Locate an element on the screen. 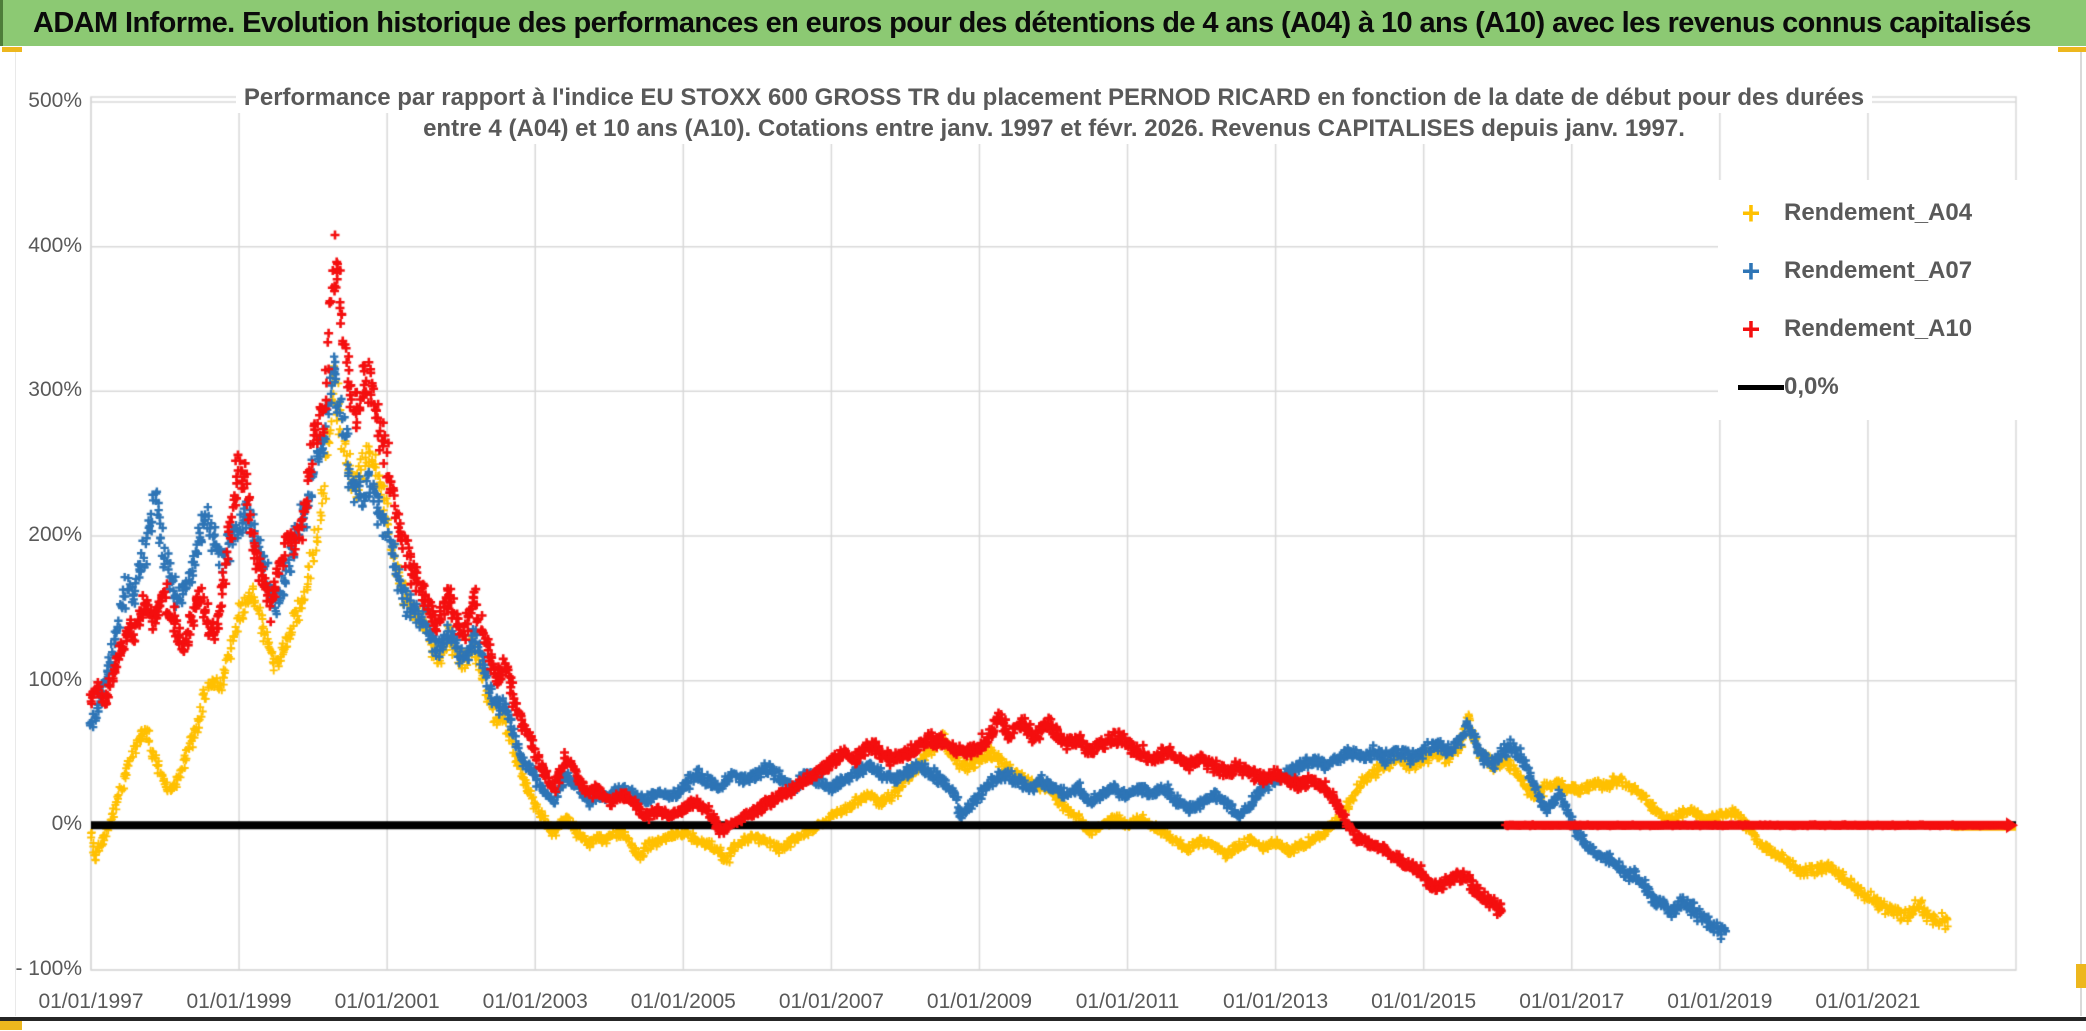 This screenshot has height=1031, width=2086. y-axis-tick-label: 500% is located at coordinates (55, 100).